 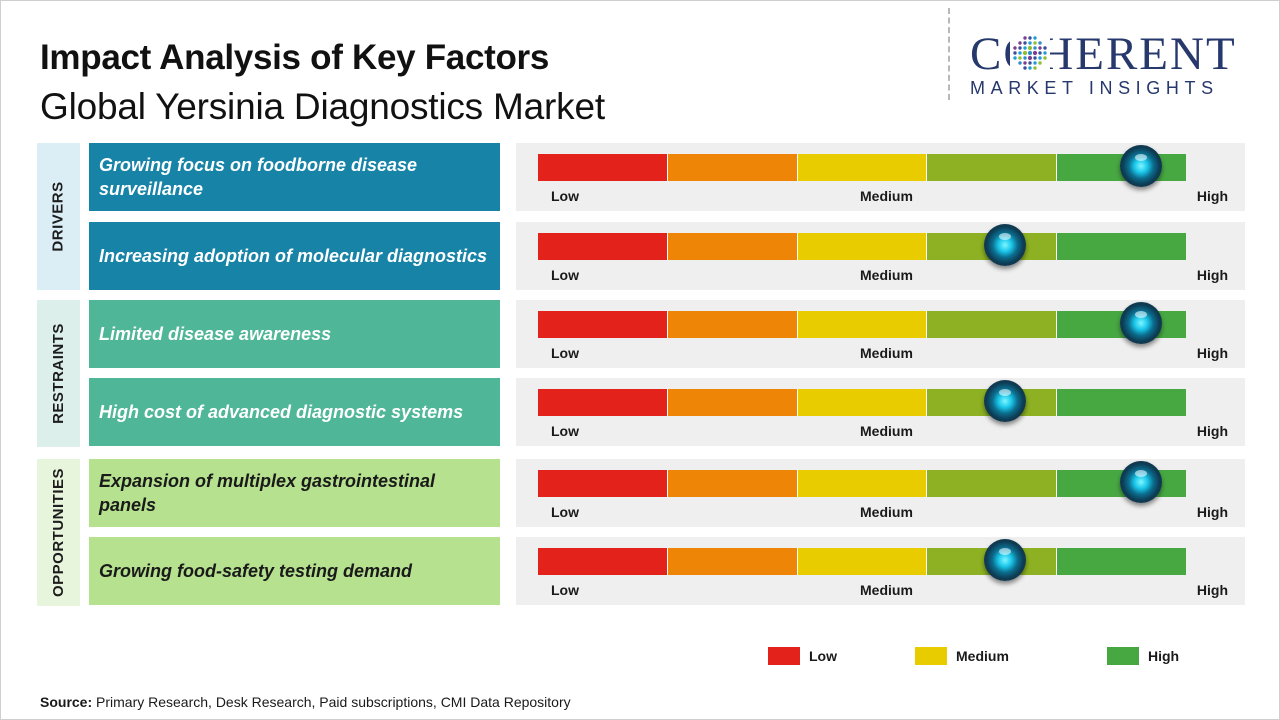 I want to click on factor-label: Growing food-safety testing demand, so click(x=294, y=571).